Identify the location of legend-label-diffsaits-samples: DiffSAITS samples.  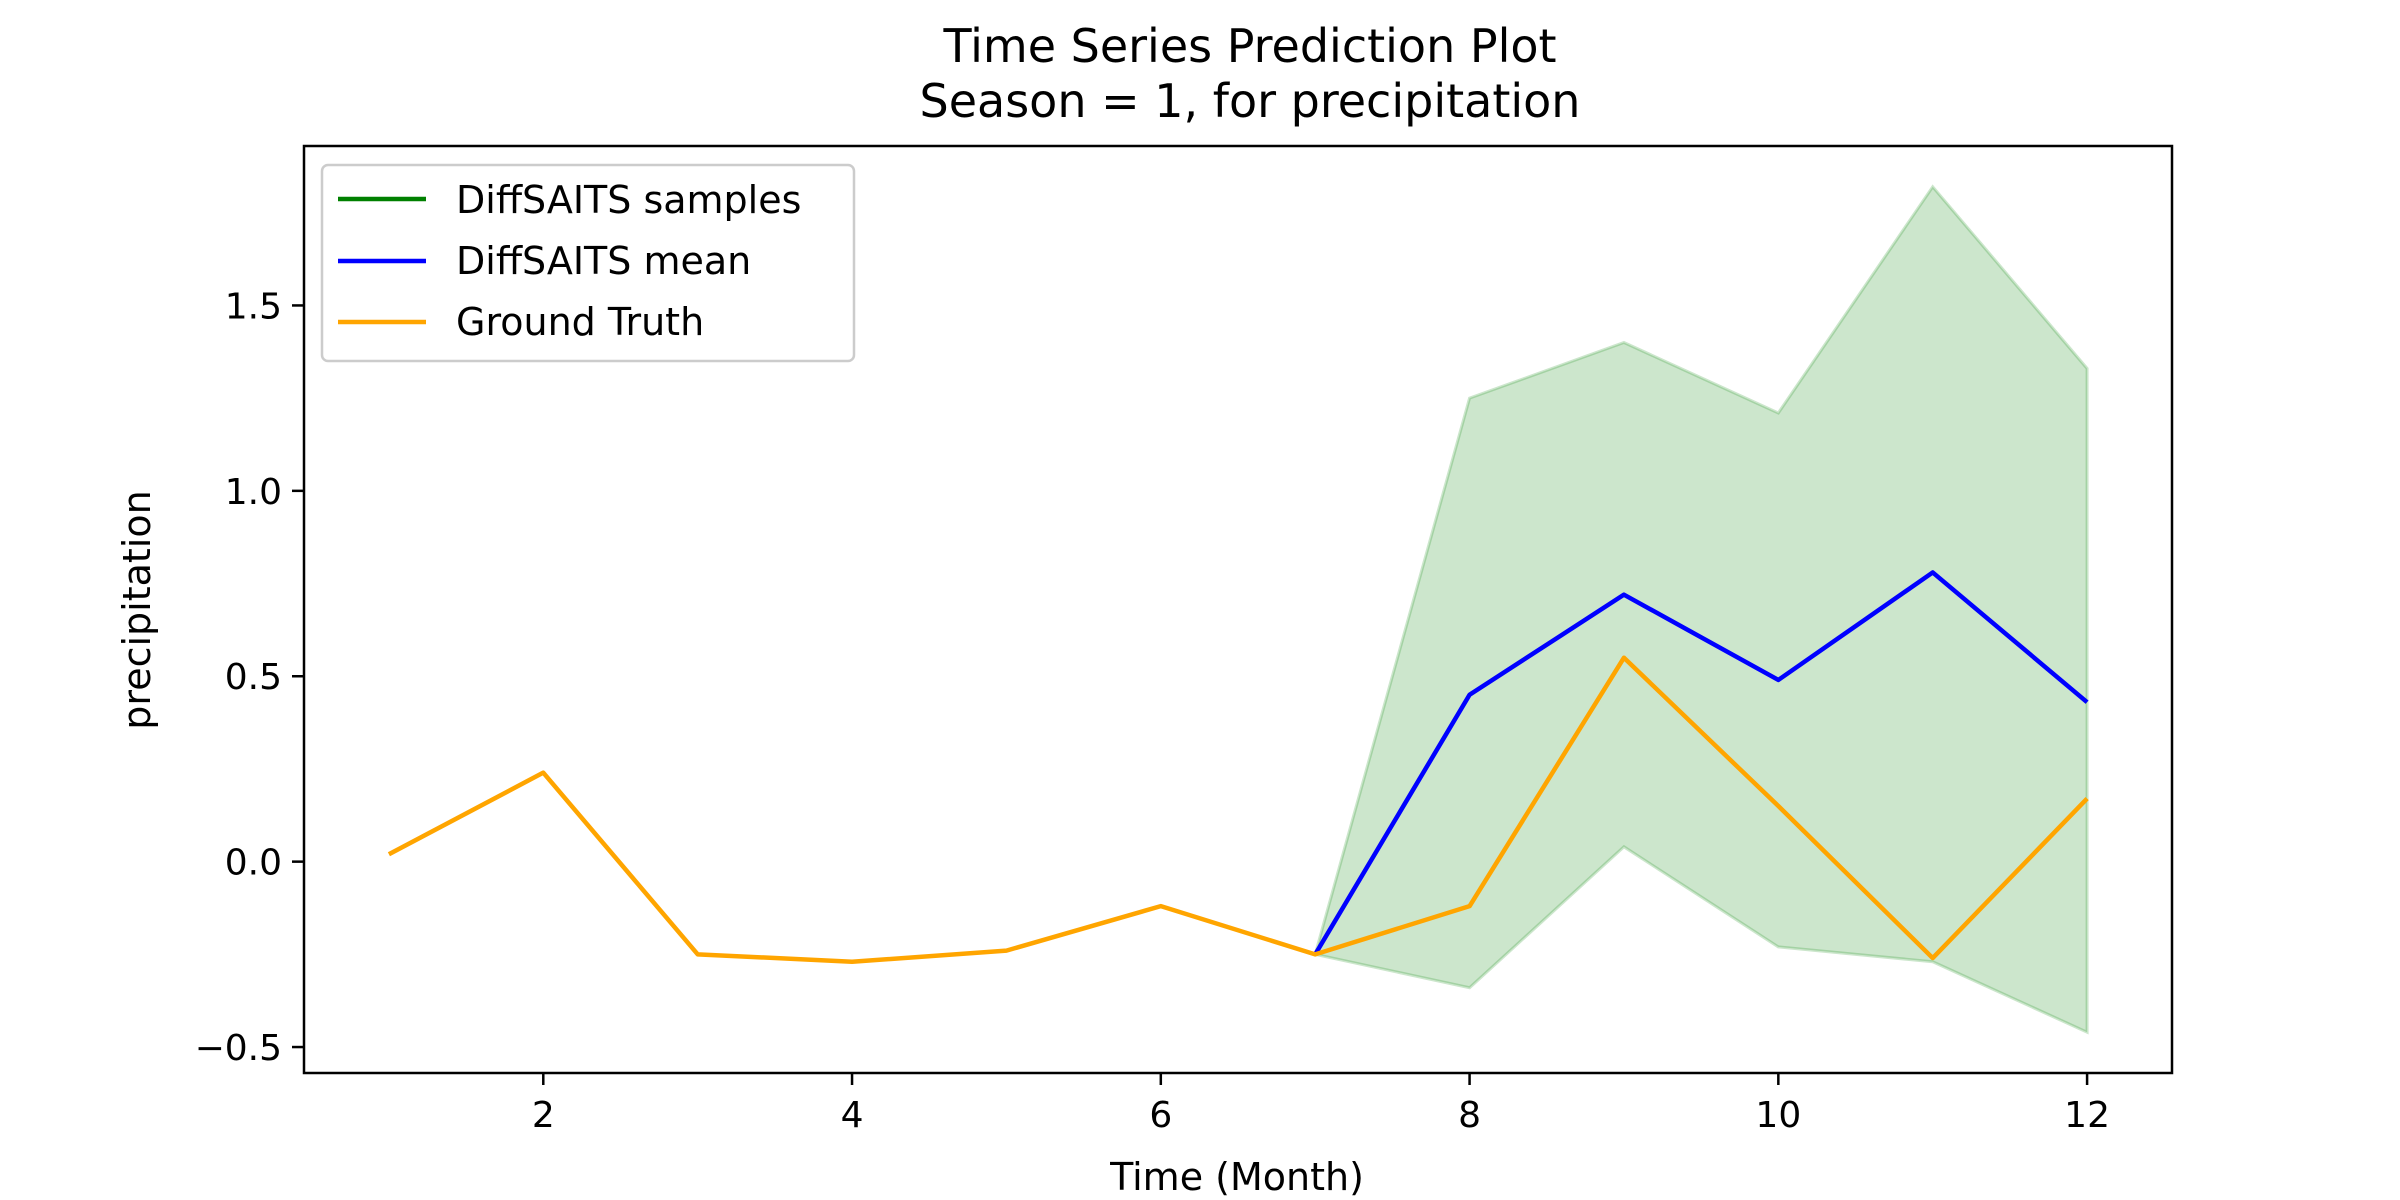
(628, 200).